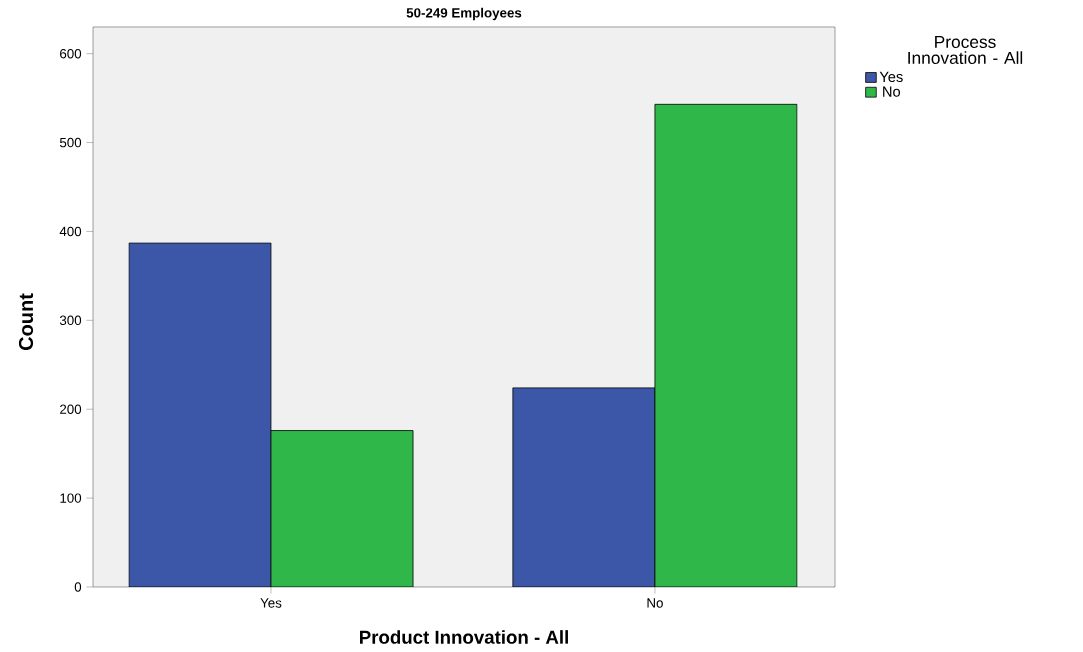 Image resolution: width=1083 pixels, height=652 pixels. What do you see at coordinates (26, 322) in the screenshot?
I see `y-axis-title: Count` at bounding box center [26, 322].